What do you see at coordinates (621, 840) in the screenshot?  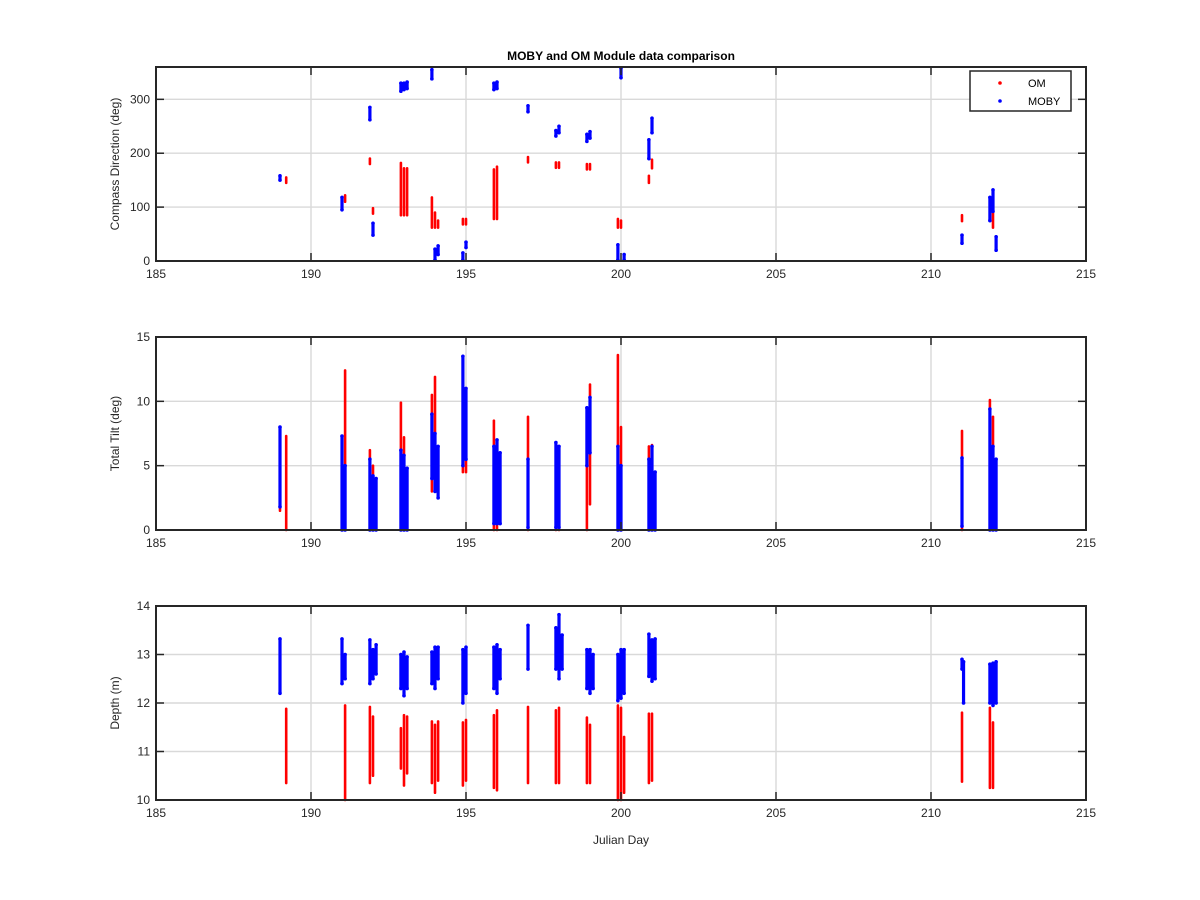 I see `x-axis-label: Julian Day` at bounding box center [621, 840].